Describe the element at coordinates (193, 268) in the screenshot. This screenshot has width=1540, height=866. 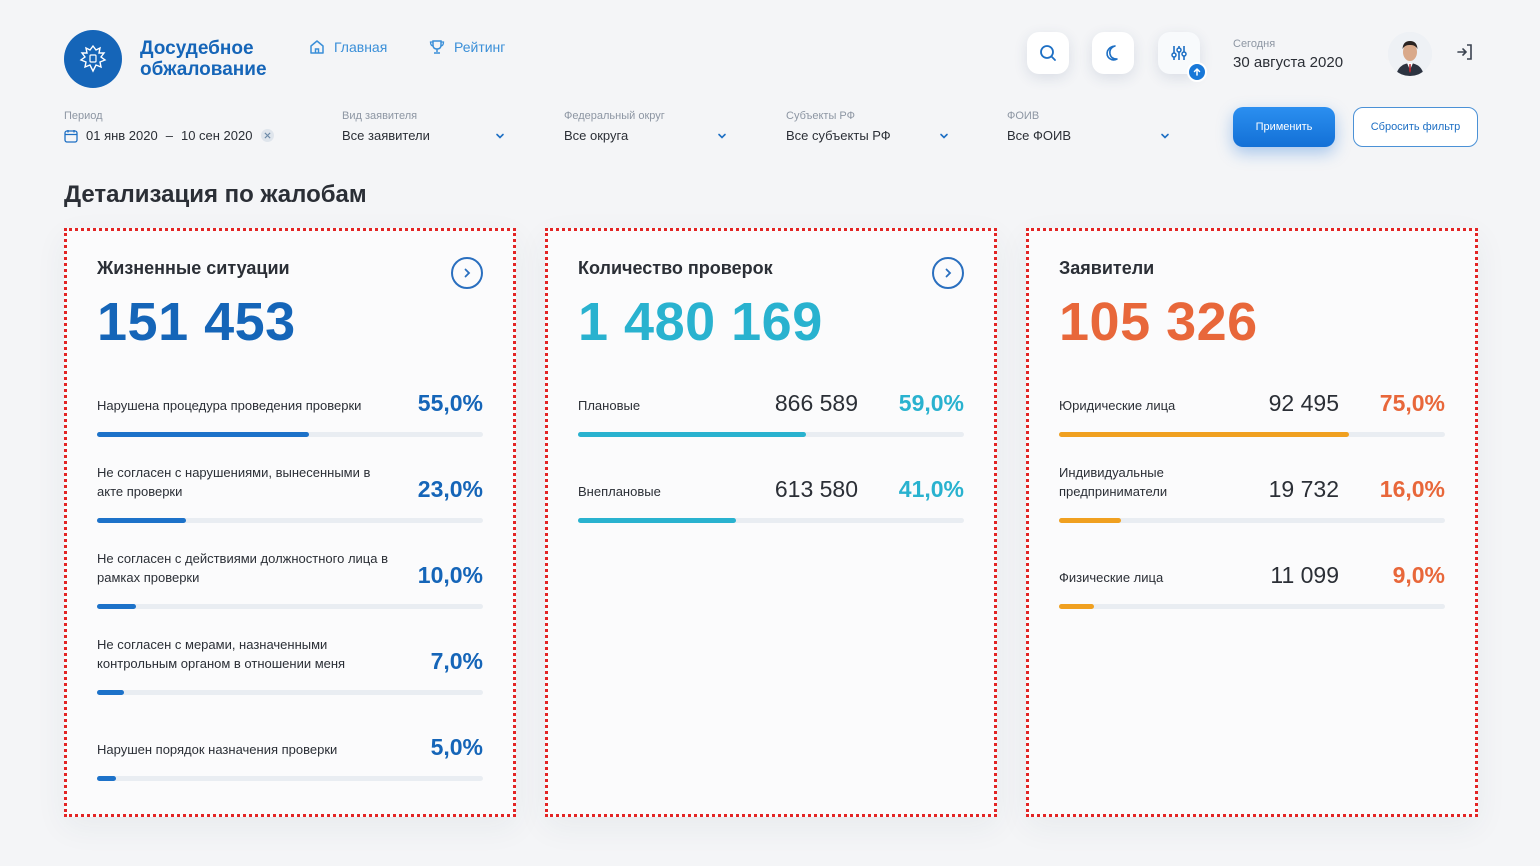
I see `card-title: Жизненные ситуации` at that location.